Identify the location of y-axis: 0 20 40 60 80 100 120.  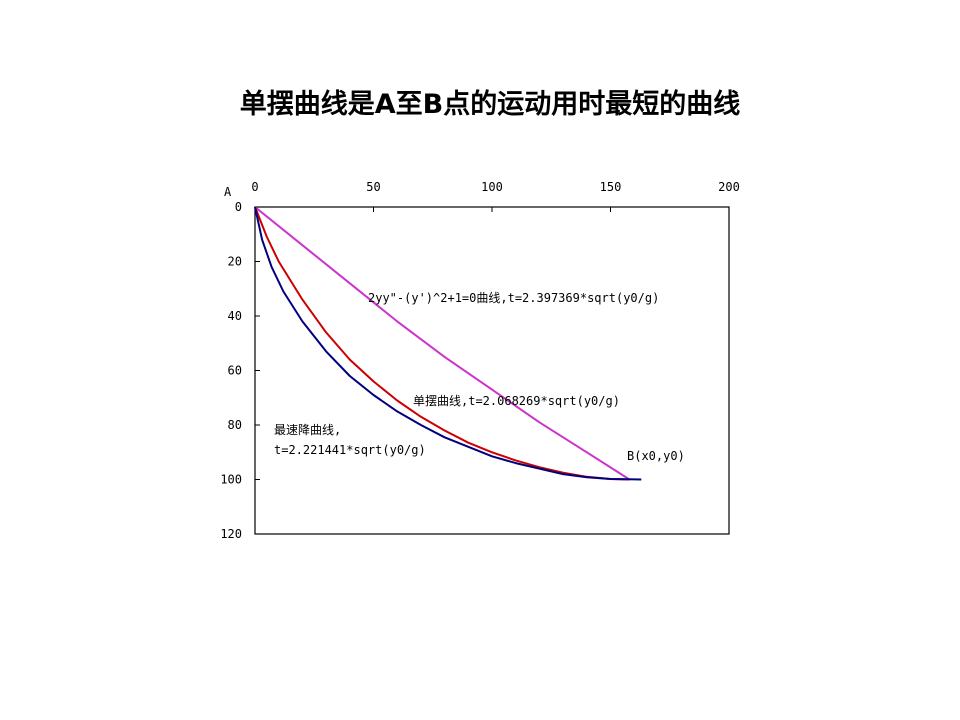
(240, 370).